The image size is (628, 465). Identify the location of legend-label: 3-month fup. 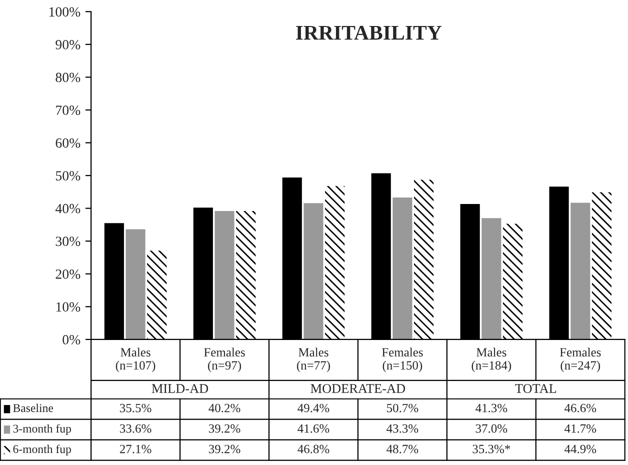
(42, 430).